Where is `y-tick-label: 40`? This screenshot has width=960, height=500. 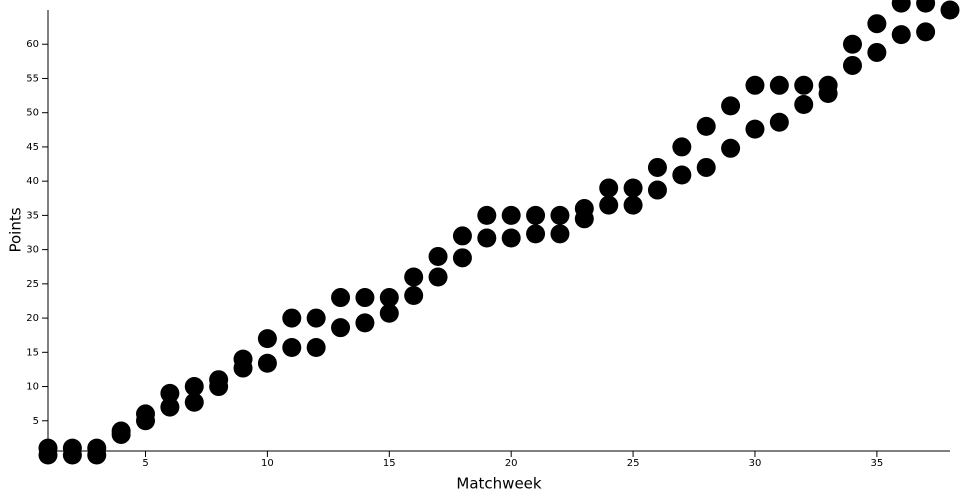
y-tick-label: 40 is located at coordinates (32, 181).